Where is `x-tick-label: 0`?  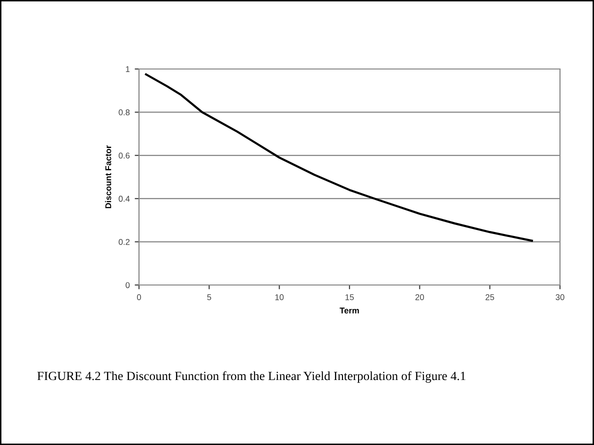 x-tick-label: 0 is located at coordinates (139, 297).